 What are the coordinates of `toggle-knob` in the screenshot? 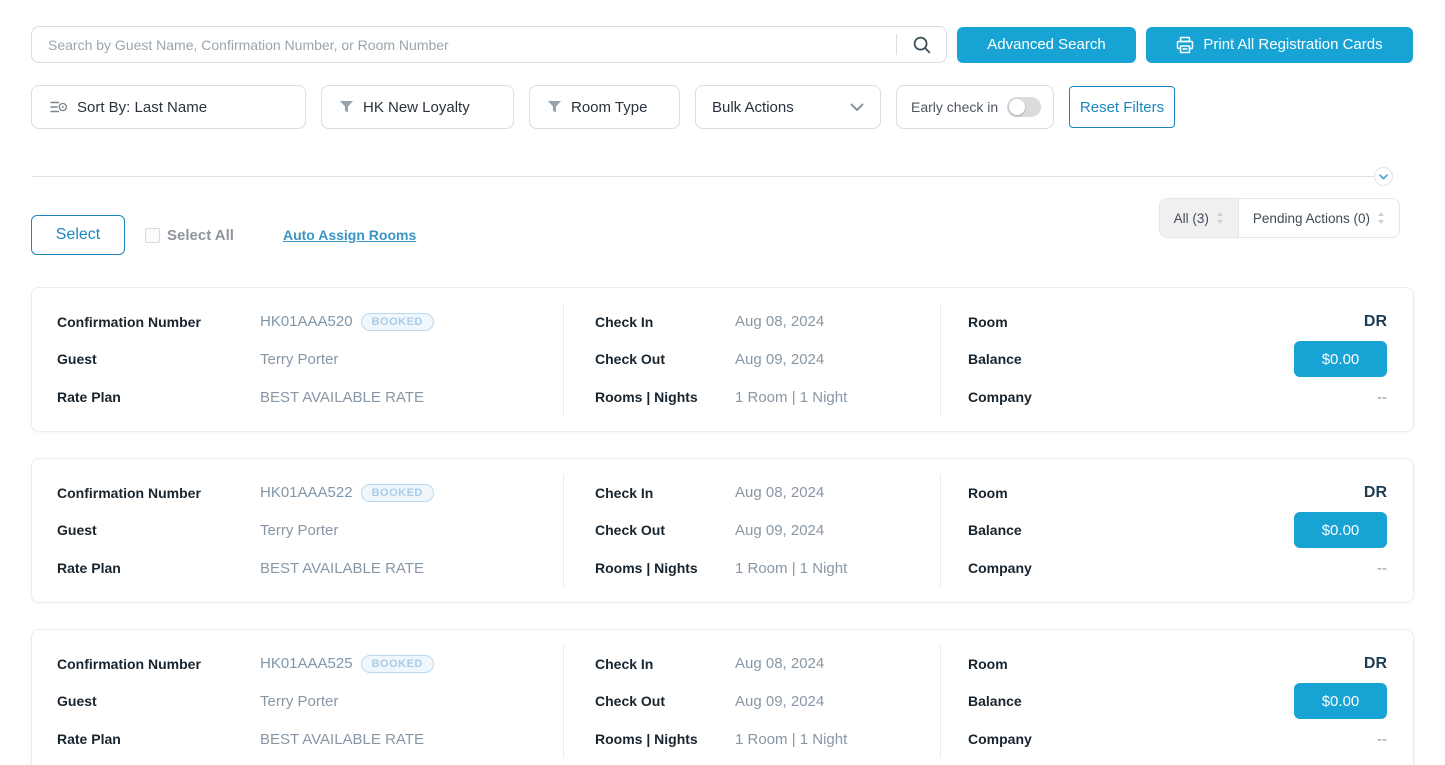 It's located at (1017, 107).